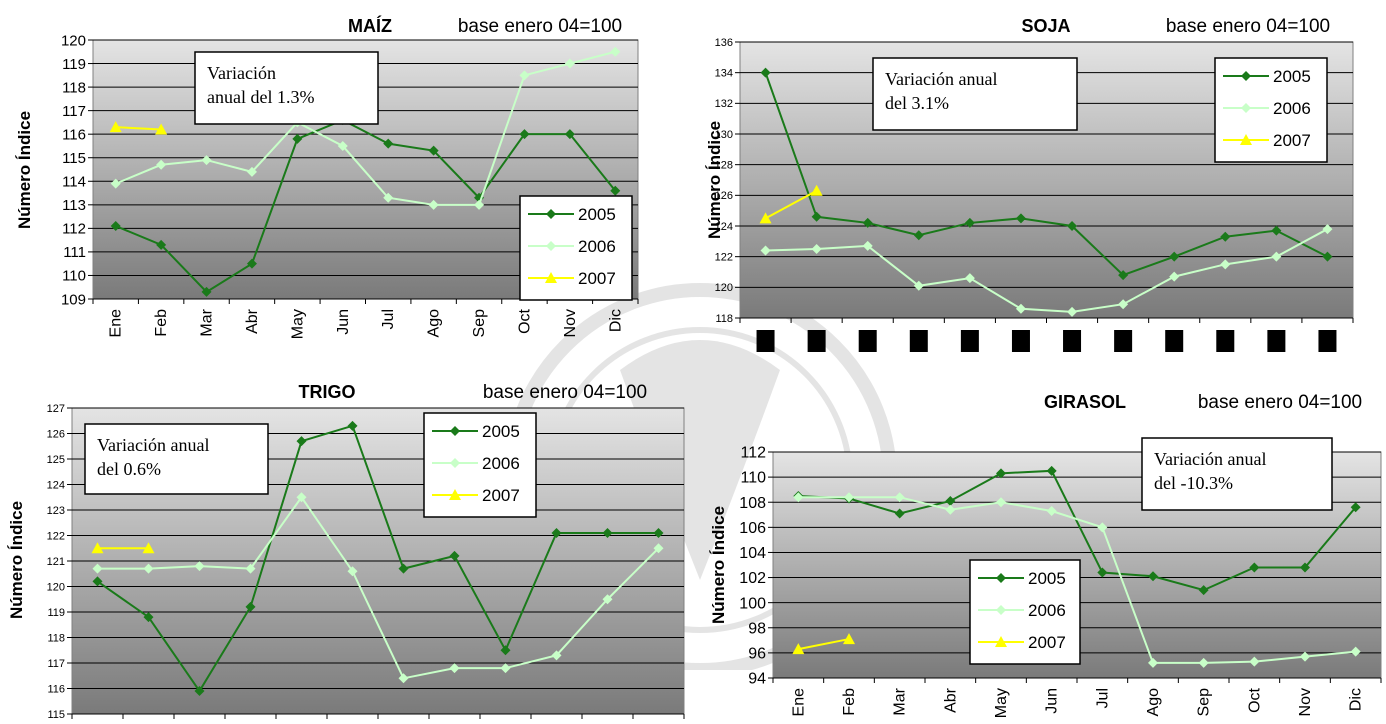  What do you see at coordinates (129, 469) in the screenshot?
I see `annotation-text: del 0.6%` at bounding box center [129, 469].